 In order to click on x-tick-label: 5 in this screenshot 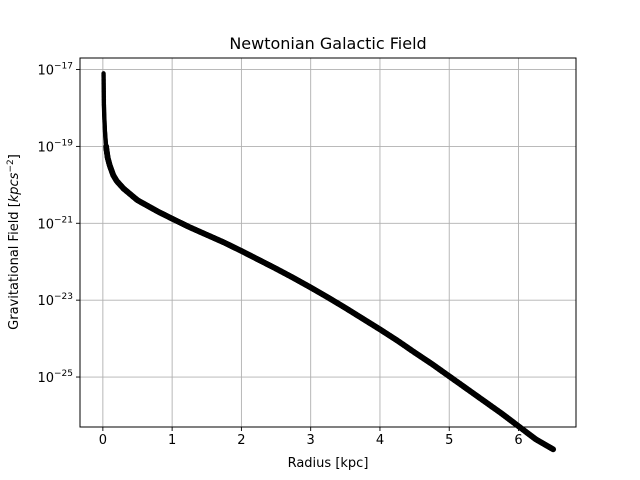, I will do `click(449, 440)`.